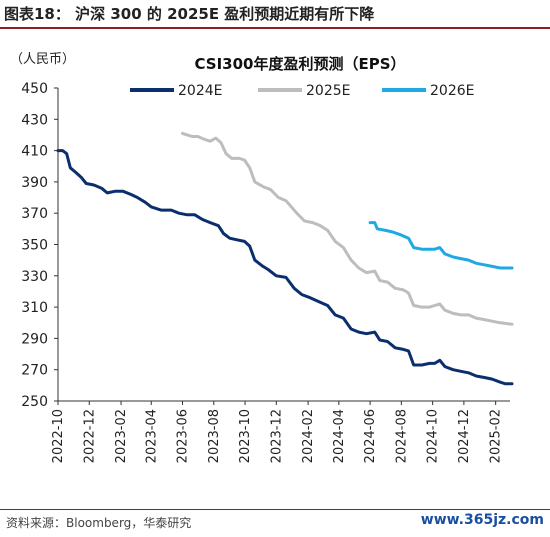 The image size is (550, 537). Describe the element at coordinates (34, 89) in the screenshot. I see `y-tick-label: 450` at that location.